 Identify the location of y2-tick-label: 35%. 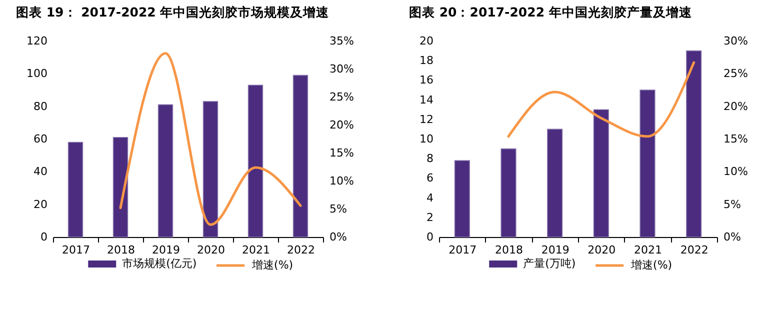
(342, 41).